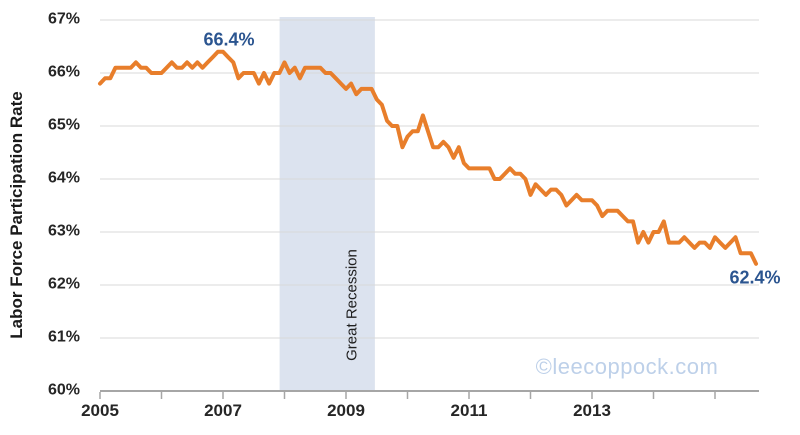 The width and height of the screenshot is (800, 435). Describe the element at coordinates (63, 72) in the screenshot. I see `y-tick-label: 66%` at that location.